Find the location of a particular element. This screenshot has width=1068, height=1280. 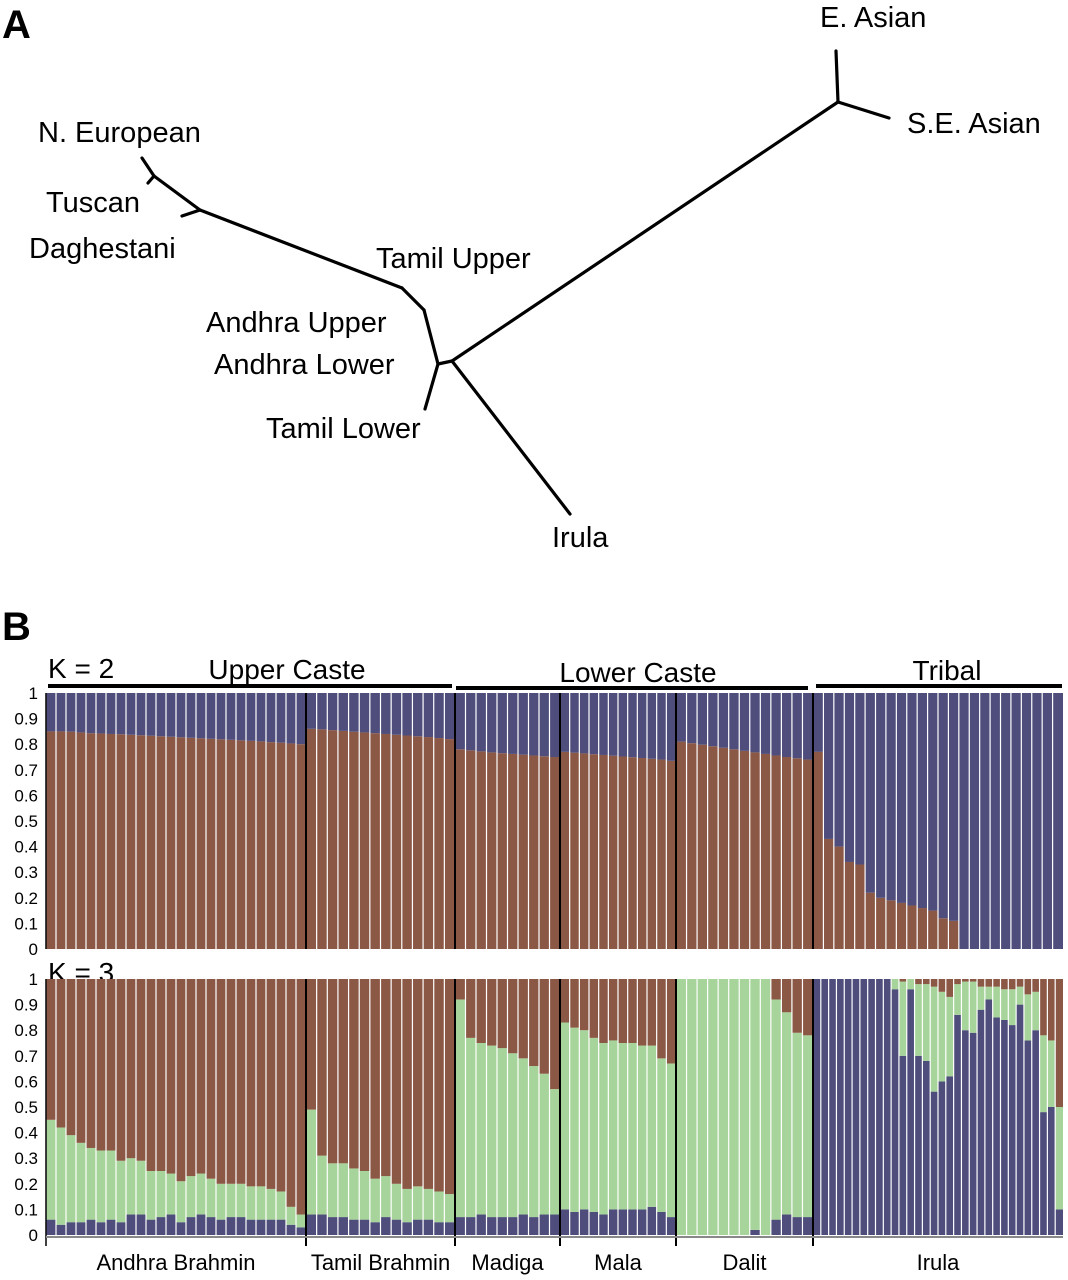

k3-bar-irula-25-green is located at coordinates (1004, 1004).